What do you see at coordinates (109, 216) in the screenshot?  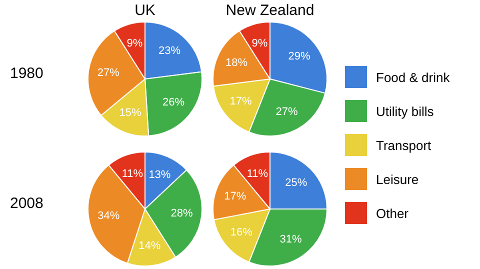 I see `data-label: 34%` at bounding box center [109, 216].